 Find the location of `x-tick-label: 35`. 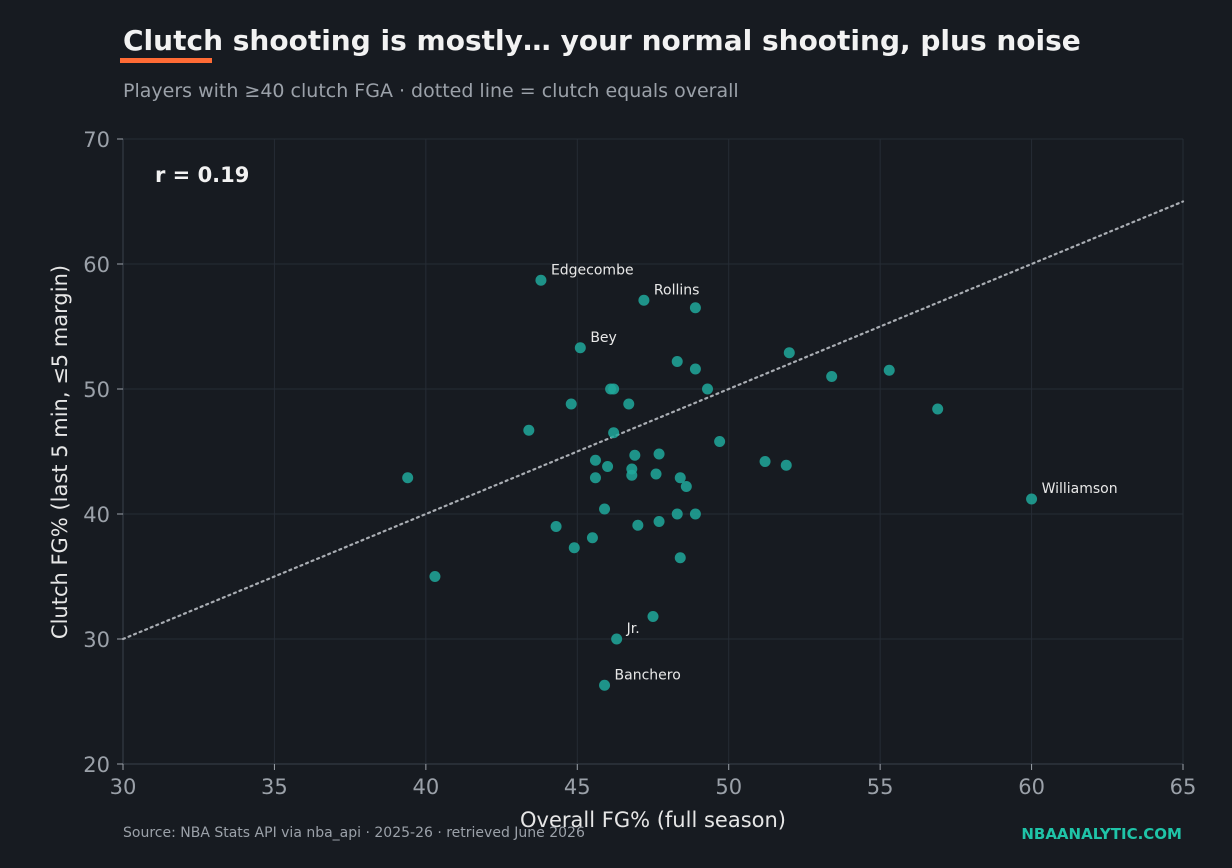

x-tick-label: 35 is located at coordinates (274, 787).